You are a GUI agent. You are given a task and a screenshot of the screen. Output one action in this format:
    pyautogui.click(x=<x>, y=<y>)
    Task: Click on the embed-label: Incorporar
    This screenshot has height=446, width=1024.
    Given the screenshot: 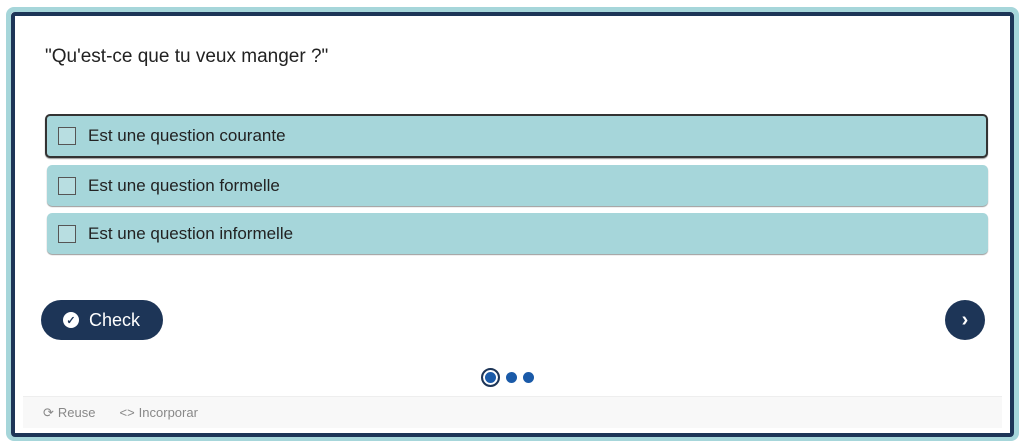 What is the action you would take?
    pyautogui.click(x=168, y=412)
    